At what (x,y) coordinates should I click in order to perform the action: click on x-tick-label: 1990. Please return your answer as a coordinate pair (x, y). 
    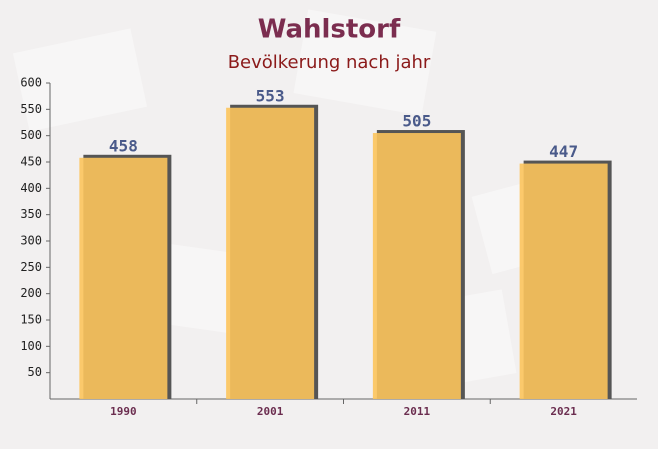
    Looking at the image, I should click on (123, 411).